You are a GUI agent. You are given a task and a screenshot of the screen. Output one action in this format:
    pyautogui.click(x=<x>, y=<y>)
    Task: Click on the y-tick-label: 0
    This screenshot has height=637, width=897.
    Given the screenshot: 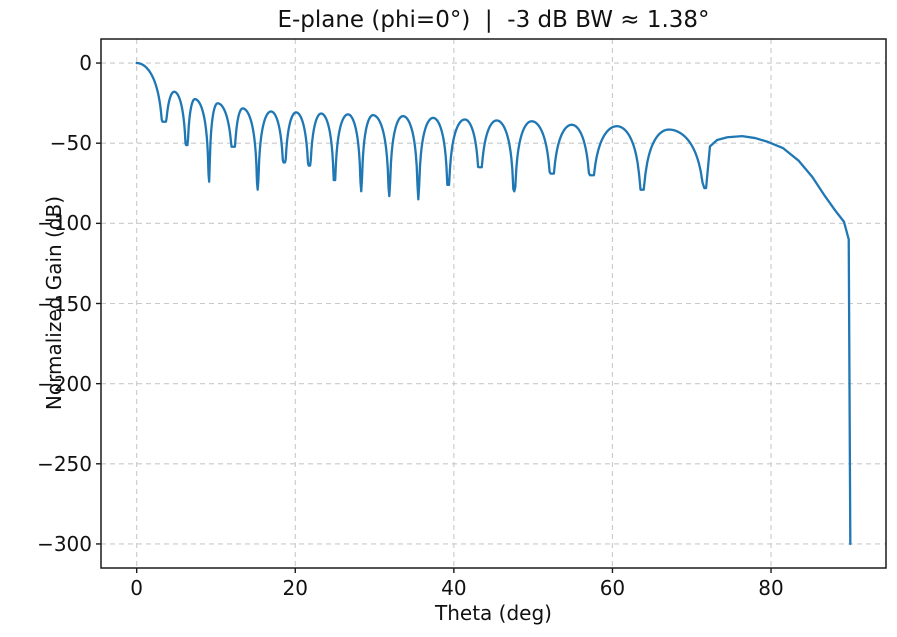 What is the action you would take?
    pyautogui.click(x=85, y=63)
    